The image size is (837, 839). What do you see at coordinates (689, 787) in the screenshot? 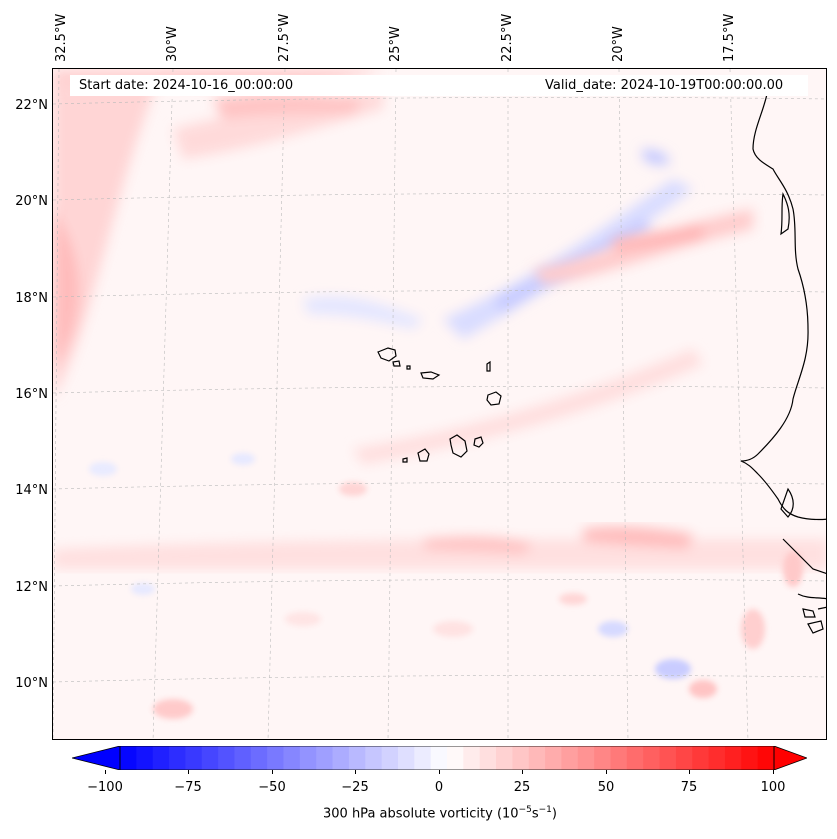
I see `colorbar-tick-75: 75` at bounding box center [689, 787].